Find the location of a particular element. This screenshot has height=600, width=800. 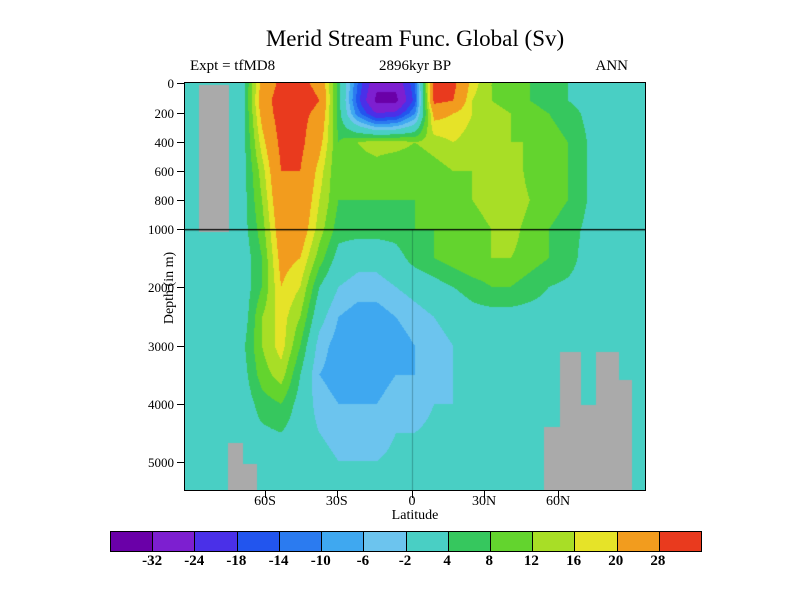

colorbar-tick-label: -10 is located at coordinates (320, 561).